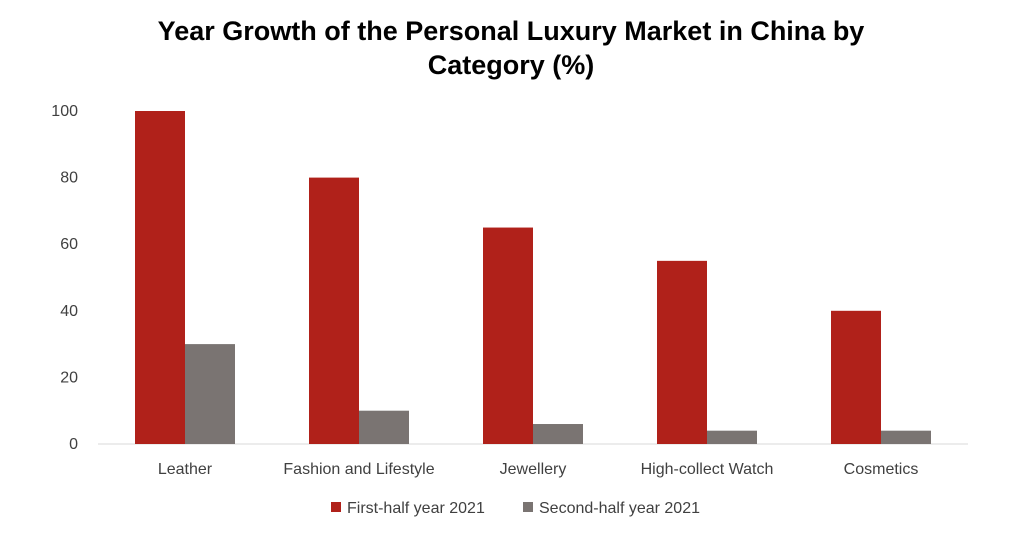  Describe the element at coordinates (69, 311) in the screenshot. I see `y-tick-label: 40` at that location.